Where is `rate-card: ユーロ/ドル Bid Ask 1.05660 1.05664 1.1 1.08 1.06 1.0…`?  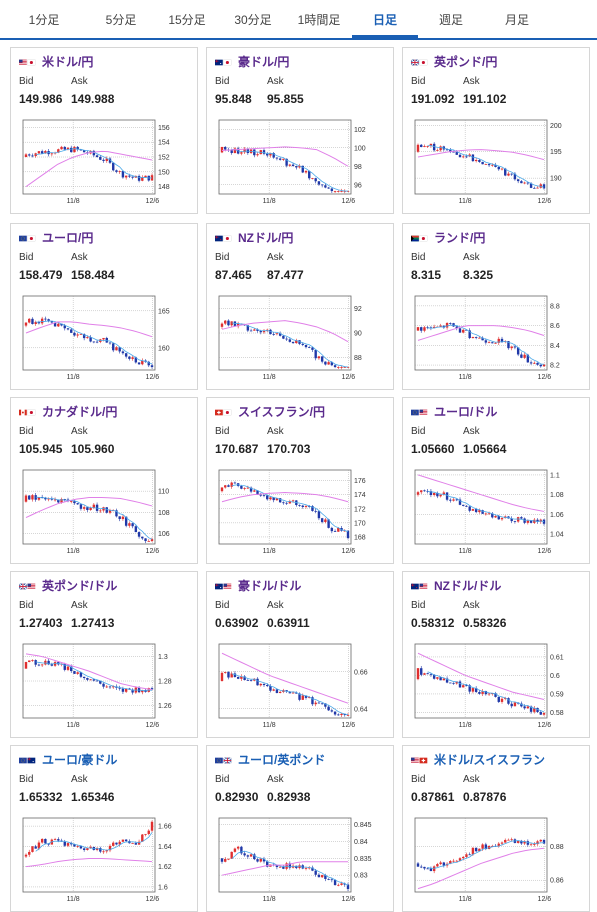 rate-card: ユーロ/ドル Bid Ask 1.05660 1.05664 1.1 1.08 1.06 1.0… is located at coordinates (496, 480).